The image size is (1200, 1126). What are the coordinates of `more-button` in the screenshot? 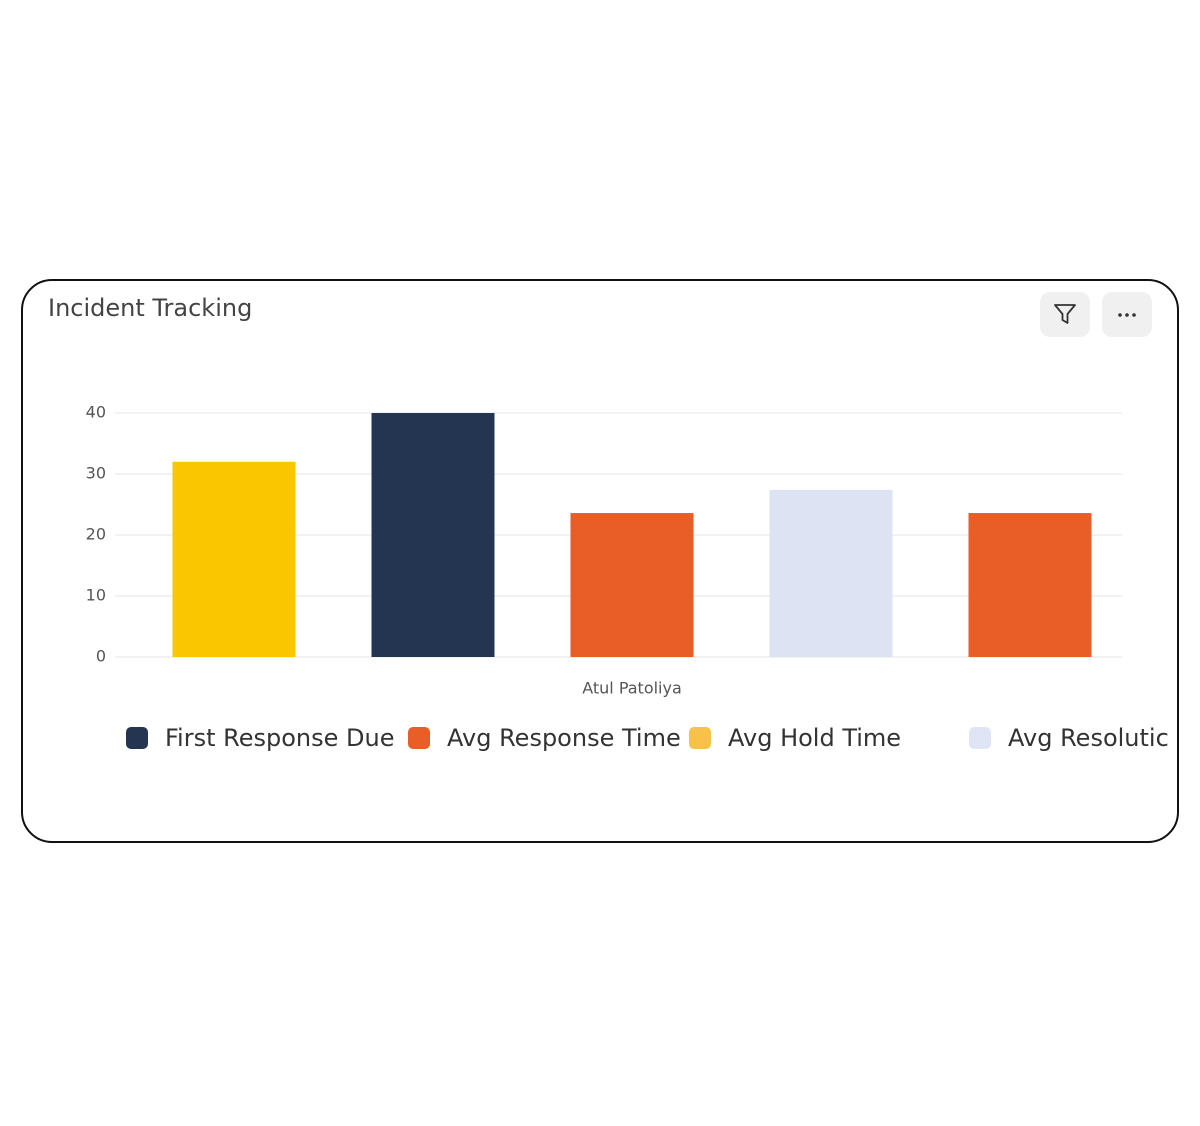 It's located at (1127, 314).